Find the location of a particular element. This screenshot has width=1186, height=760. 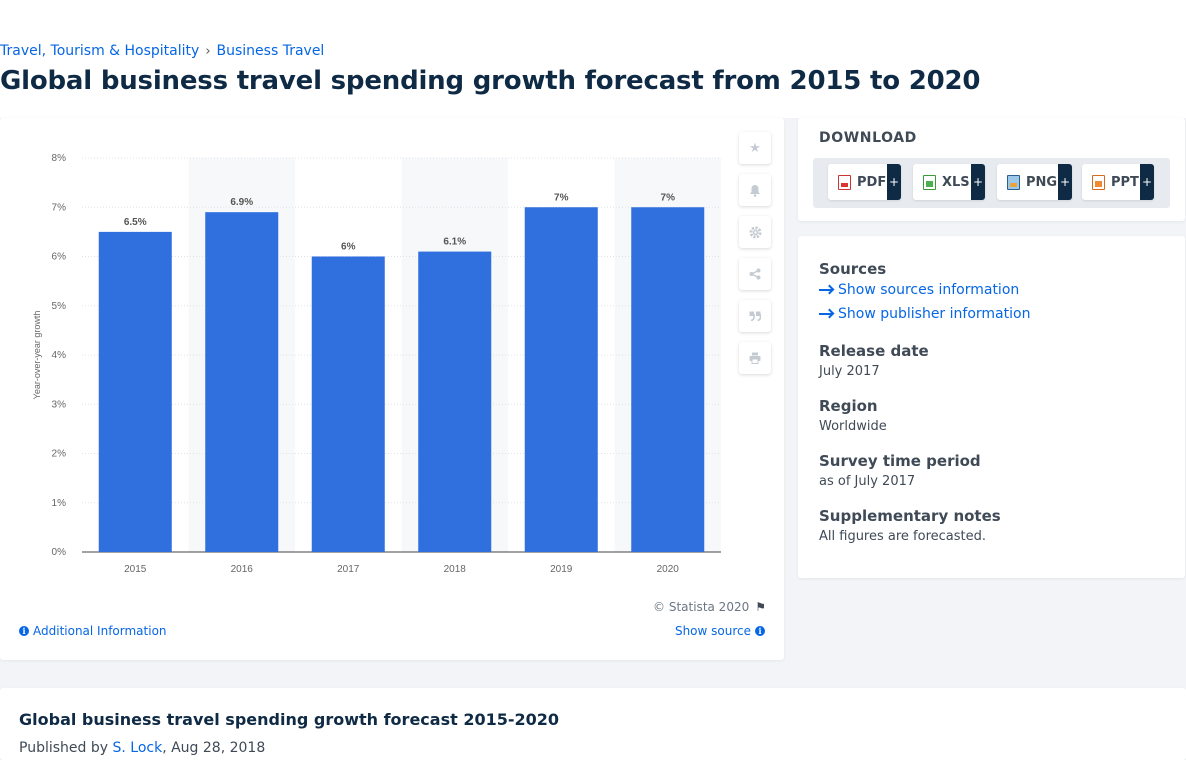

download-xls-label: XLS is located at coordinates (956, 182).